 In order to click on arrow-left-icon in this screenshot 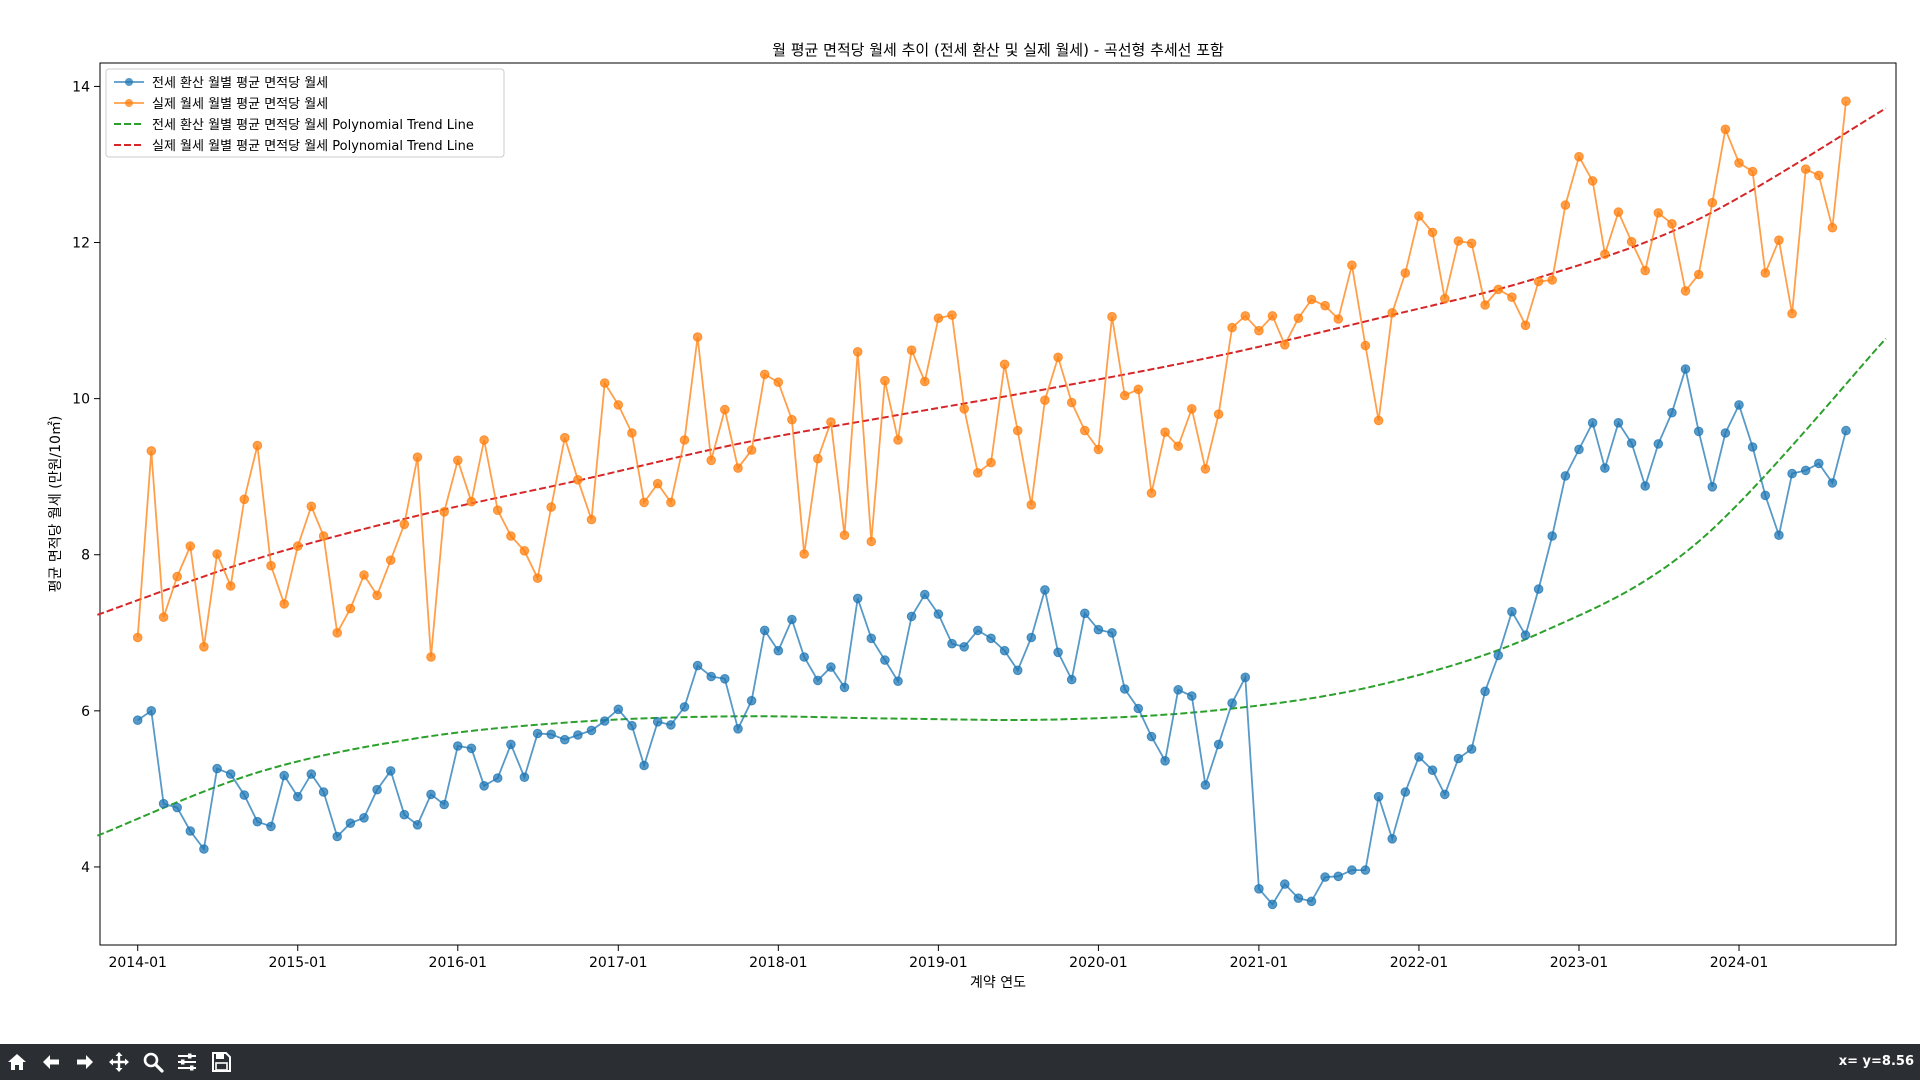, I will do `click(51, 1062)`.